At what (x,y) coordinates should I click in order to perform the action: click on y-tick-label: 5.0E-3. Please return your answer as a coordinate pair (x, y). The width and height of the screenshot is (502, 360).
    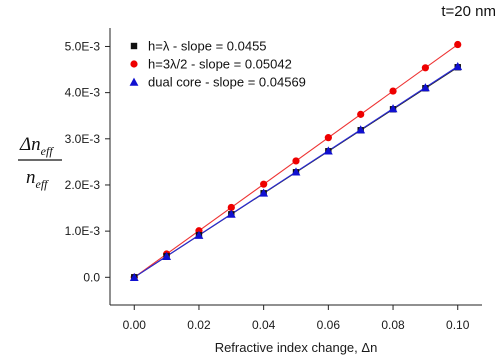
    Looking at the image, I should click on (83, 46).